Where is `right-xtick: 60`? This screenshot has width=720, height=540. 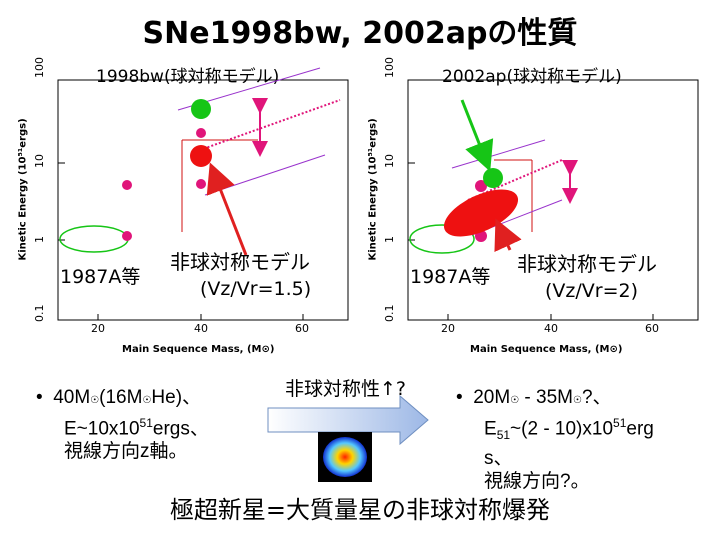
right-xtick: 60 is located at coordinates (652, 328).